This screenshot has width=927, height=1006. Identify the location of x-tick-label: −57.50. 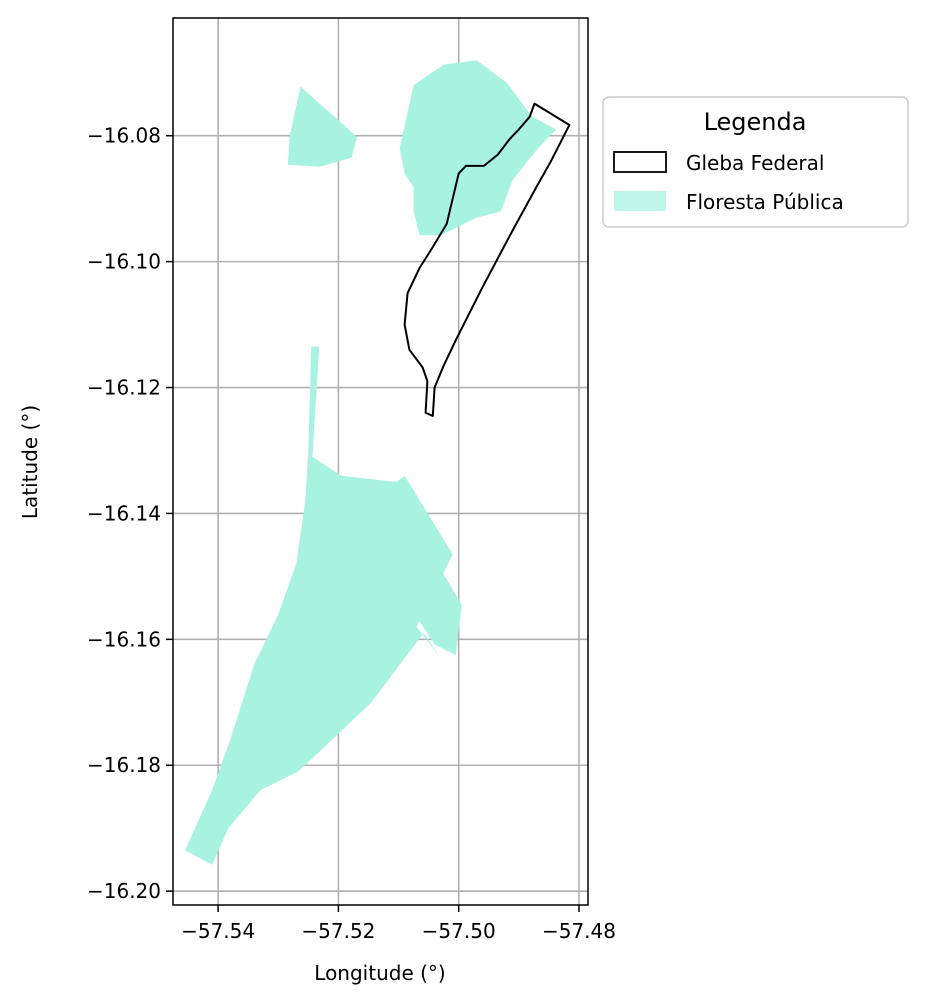
(459, 931).